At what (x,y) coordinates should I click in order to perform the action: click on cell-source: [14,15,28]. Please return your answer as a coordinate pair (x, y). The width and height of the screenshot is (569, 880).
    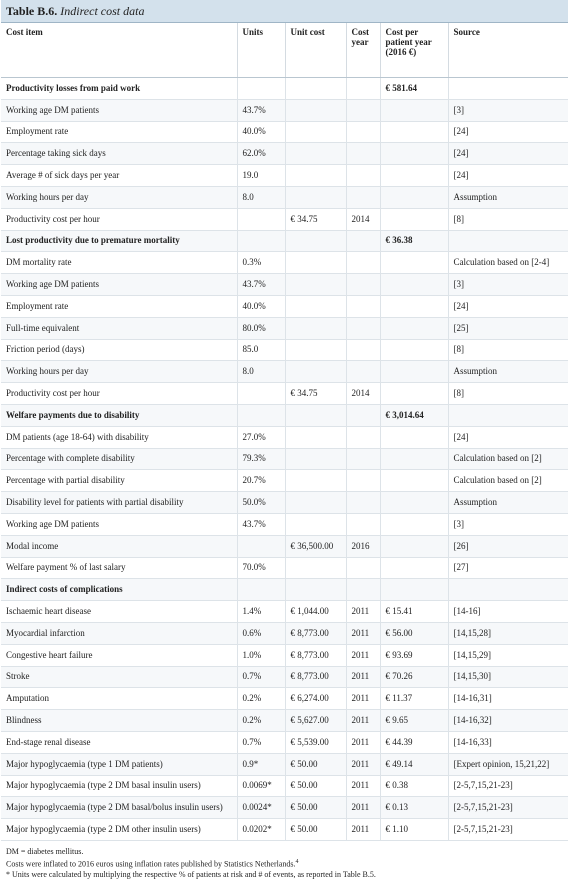
    Looking at the image, I should click on (507, 633).